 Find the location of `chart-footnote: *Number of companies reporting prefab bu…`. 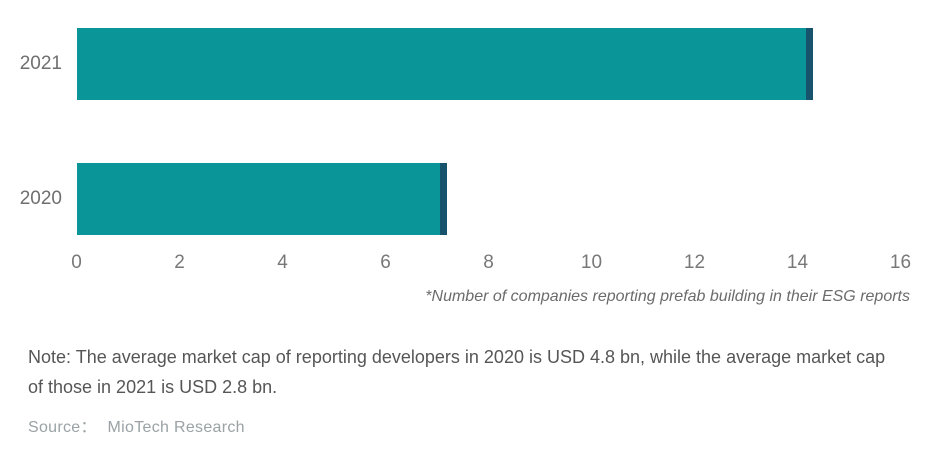

chart-footnote: *Number of companies reporting prefab bu… is located at coordinates (667, 296).